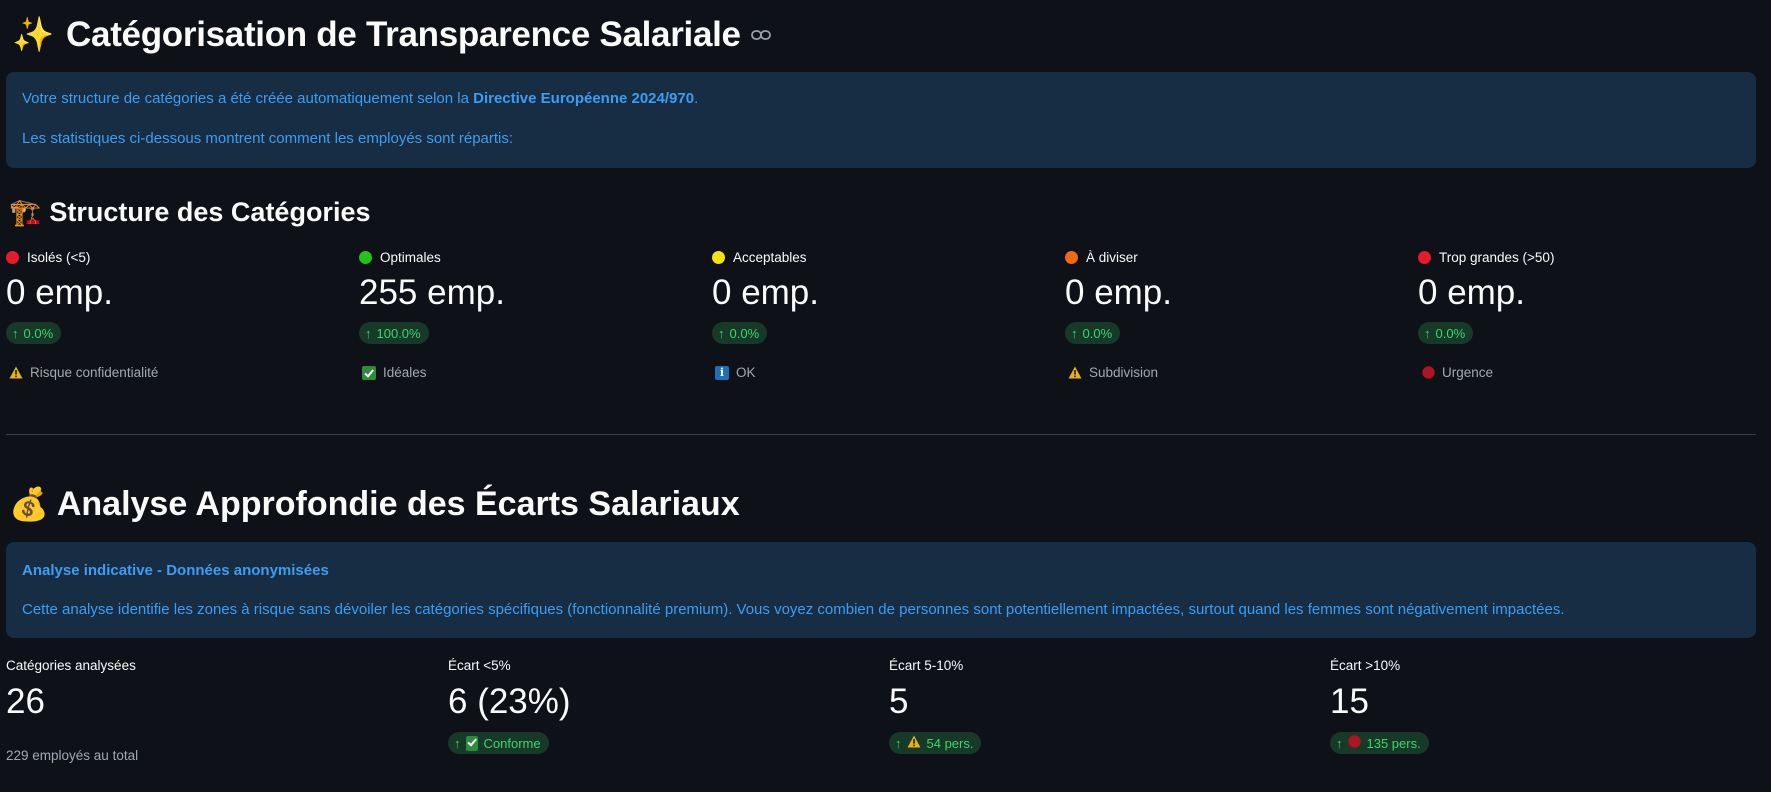 The height and width of the screenshot is (792, 1771). What do you see at coordinates (29, 504) in the screenshot?
I see `money-bag-icon: 💰` at bounding box center [29, 504].